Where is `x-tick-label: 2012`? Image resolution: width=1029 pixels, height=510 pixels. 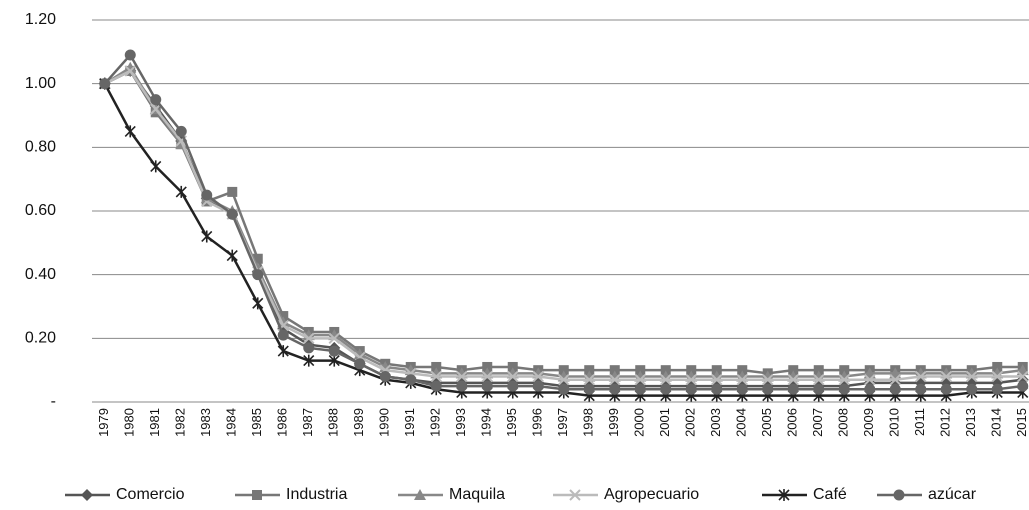 x-tick-label: 2012 is located at coordinates (945, 422).